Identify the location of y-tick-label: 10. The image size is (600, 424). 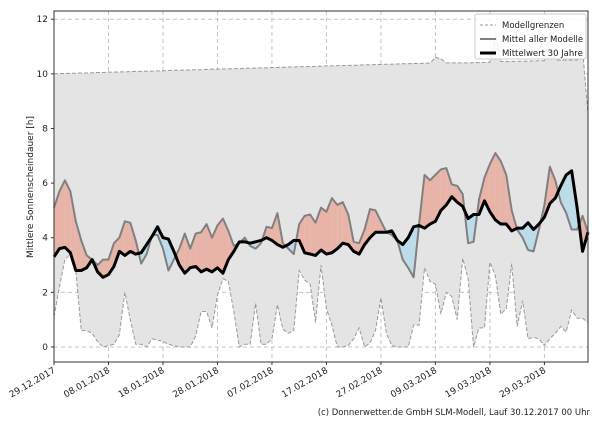
(43, 75).